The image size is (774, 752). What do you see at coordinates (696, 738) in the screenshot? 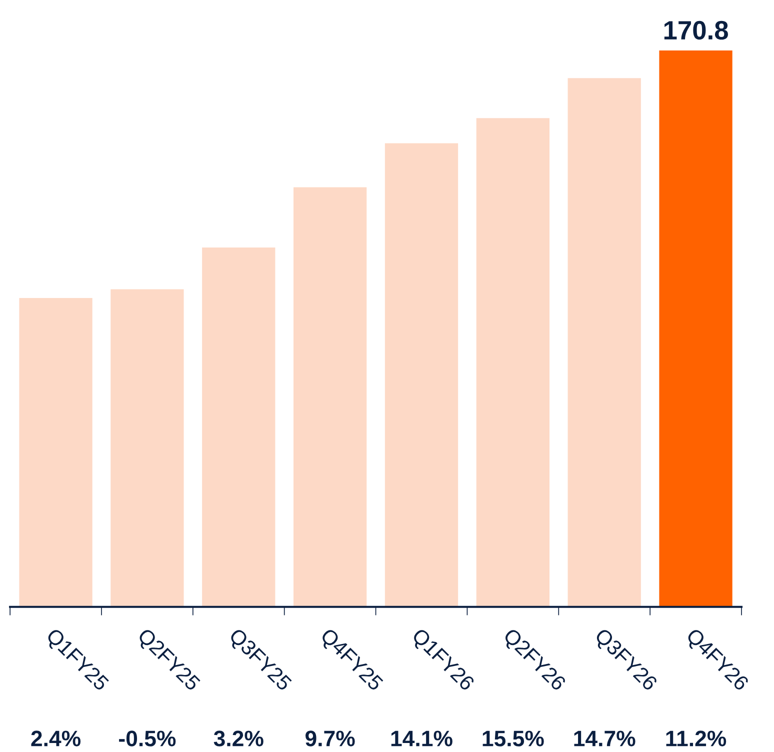
I see `text: 11.2%` at bounding box center [696, 738].